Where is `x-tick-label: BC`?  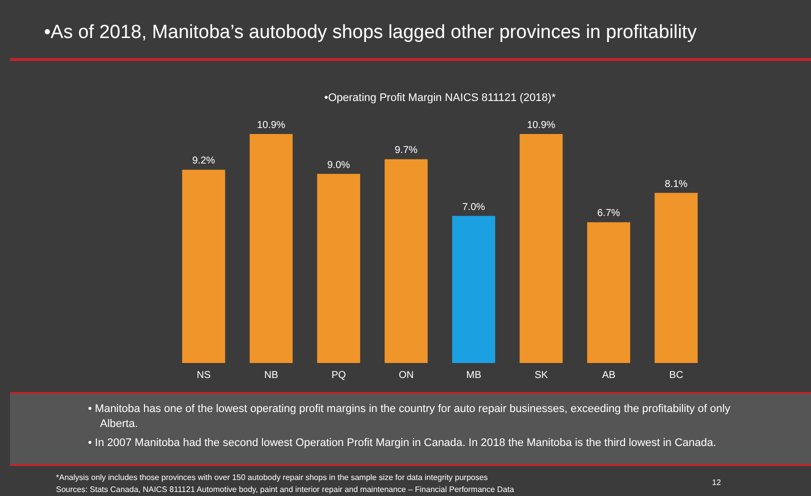 x-tick-label: BC is located at coordinates (676, 376).